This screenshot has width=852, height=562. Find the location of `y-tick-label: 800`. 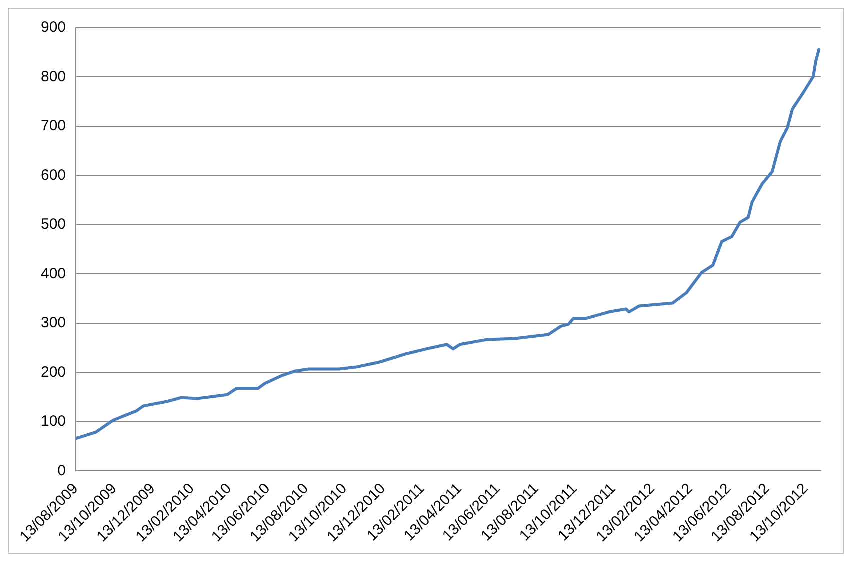

y-tick-label: 800 is located at coordinates (53, 77).